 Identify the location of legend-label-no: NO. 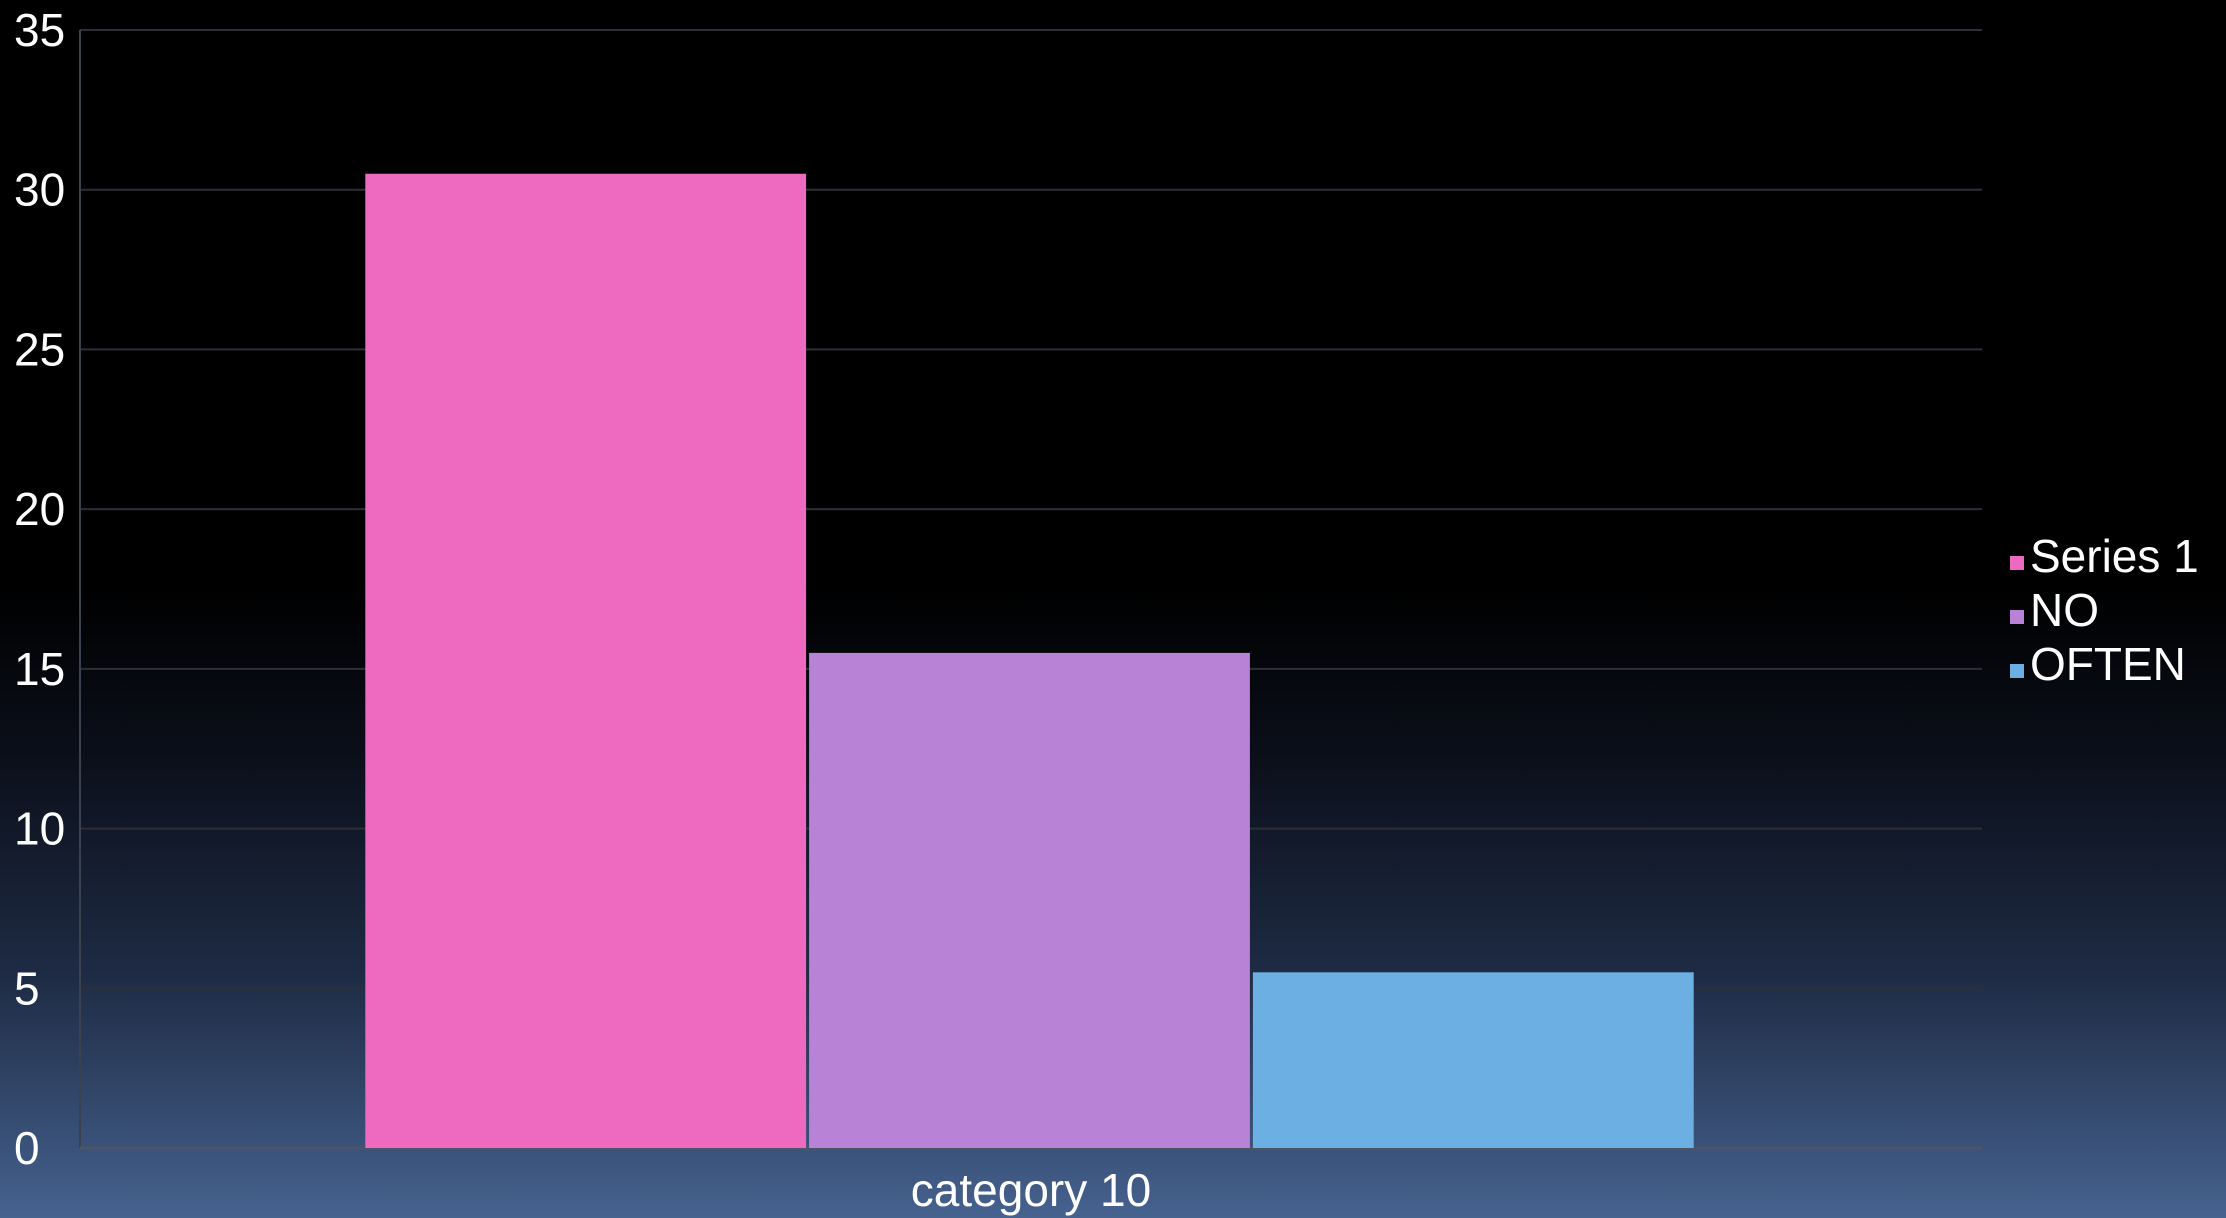
(2064, 610).